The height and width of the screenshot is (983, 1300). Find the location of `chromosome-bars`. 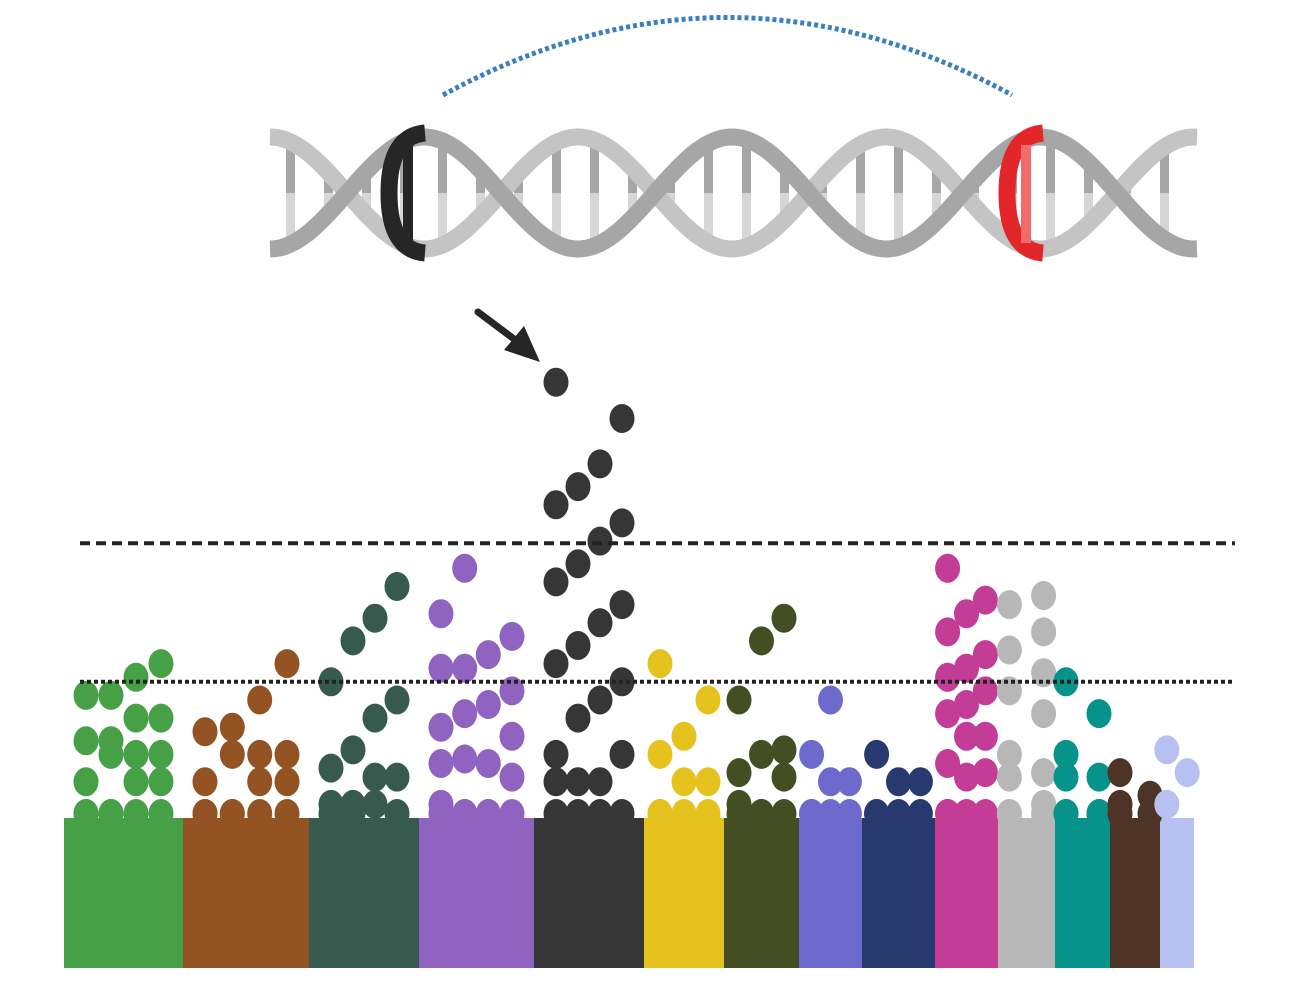

chromosome-bars is located at coordinates (629, 893).